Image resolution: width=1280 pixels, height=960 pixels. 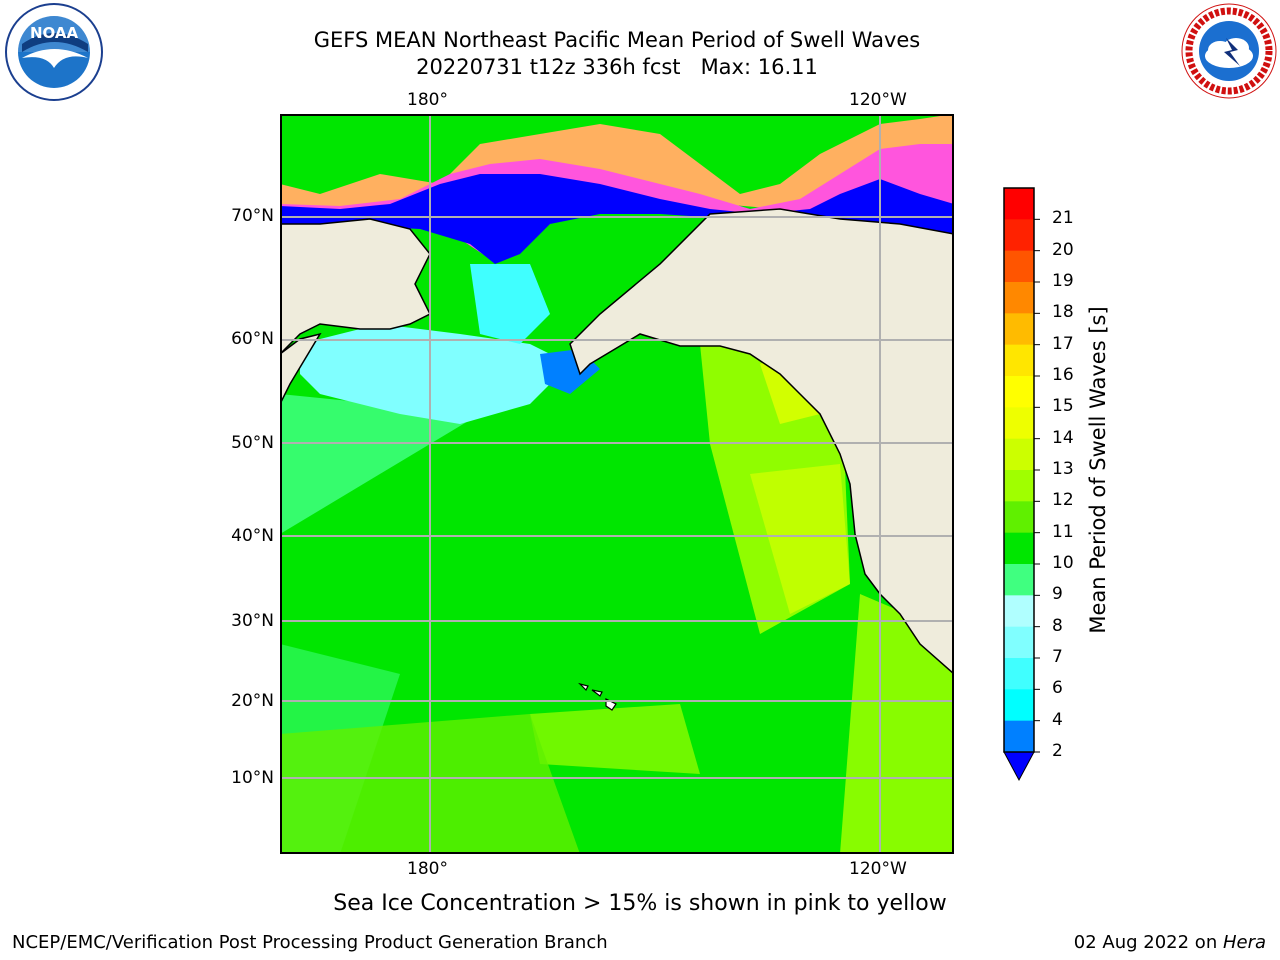 I want to click on kamchatka-land, so click(x=301, y=368).